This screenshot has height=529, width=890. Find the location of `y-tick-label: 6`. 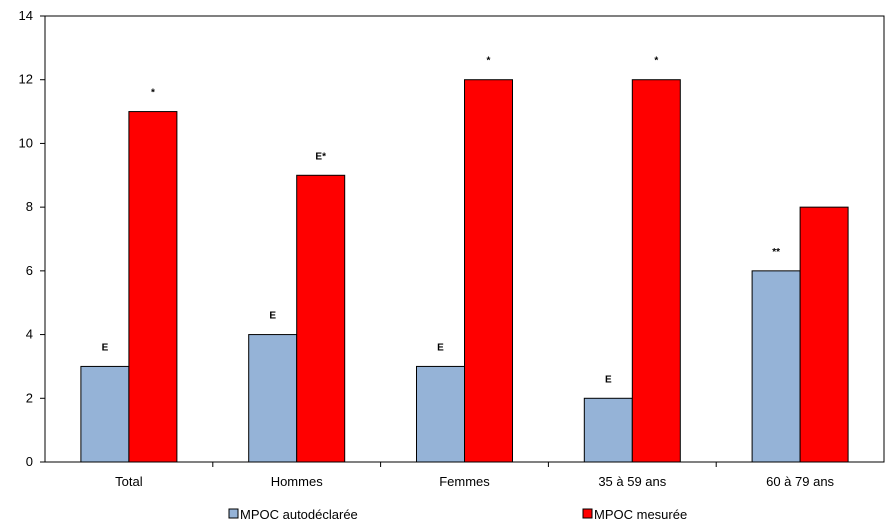

y-tick-label: 6 is located at coordinates (29, 270).